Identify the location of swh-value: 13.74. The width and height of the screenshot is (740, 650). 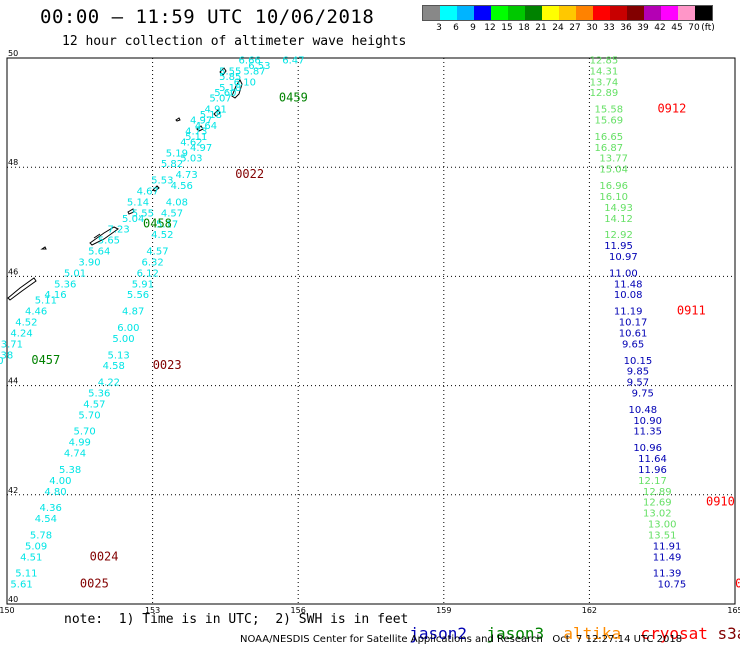
(604, 82).